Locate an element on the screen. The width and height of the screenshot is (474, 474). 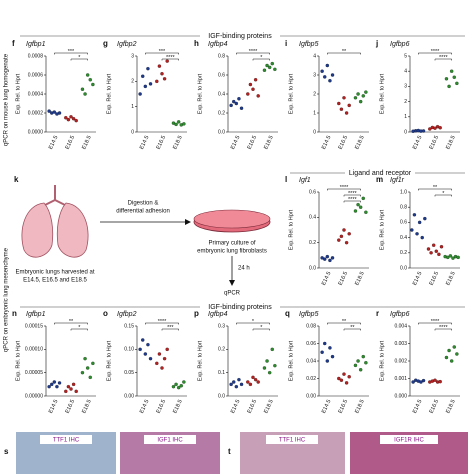
y-tick-label: 0.6 is located at coordinates (312, 192).